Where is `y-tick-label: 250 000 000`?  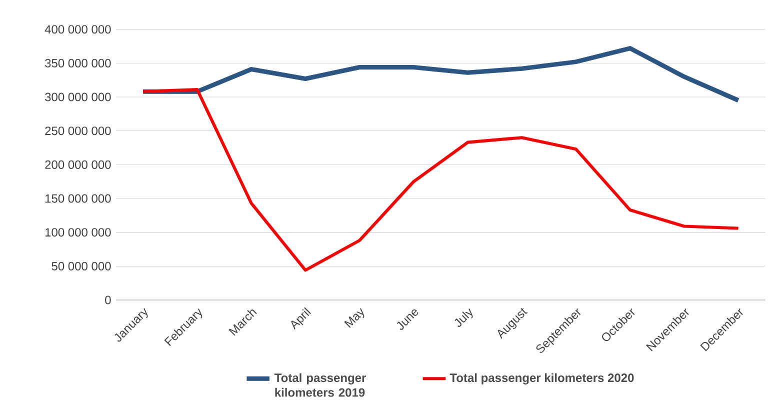
y-tick-label: 250 000 000 is located at coordinates (78, 131).